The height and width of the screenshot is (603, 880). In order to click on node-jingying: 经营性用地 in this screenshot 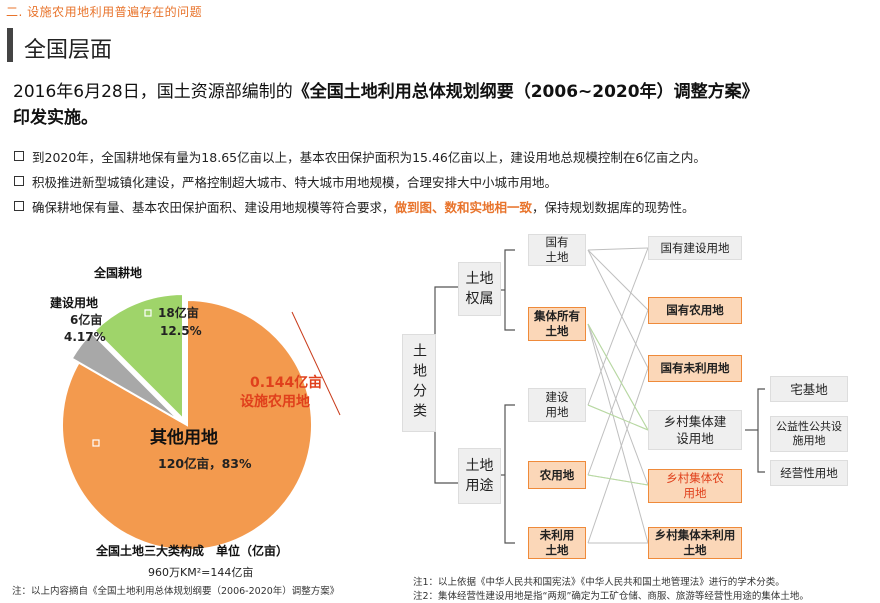, I will do `click(809, 473)`.